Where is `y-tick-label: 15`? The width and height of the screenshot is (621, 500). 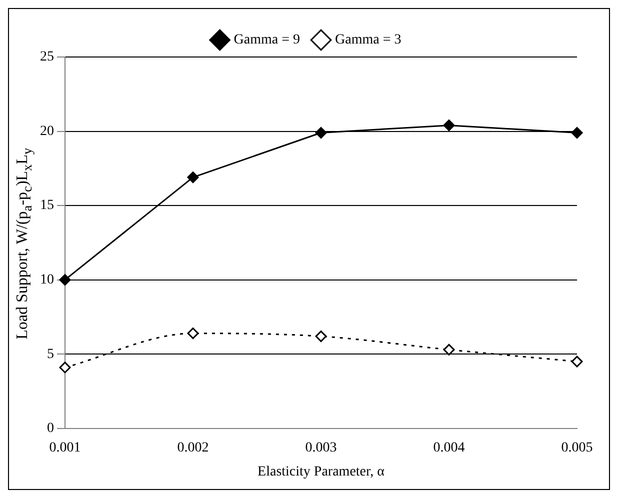 y-tick-label: 15 is located at coordinates (47, 206).